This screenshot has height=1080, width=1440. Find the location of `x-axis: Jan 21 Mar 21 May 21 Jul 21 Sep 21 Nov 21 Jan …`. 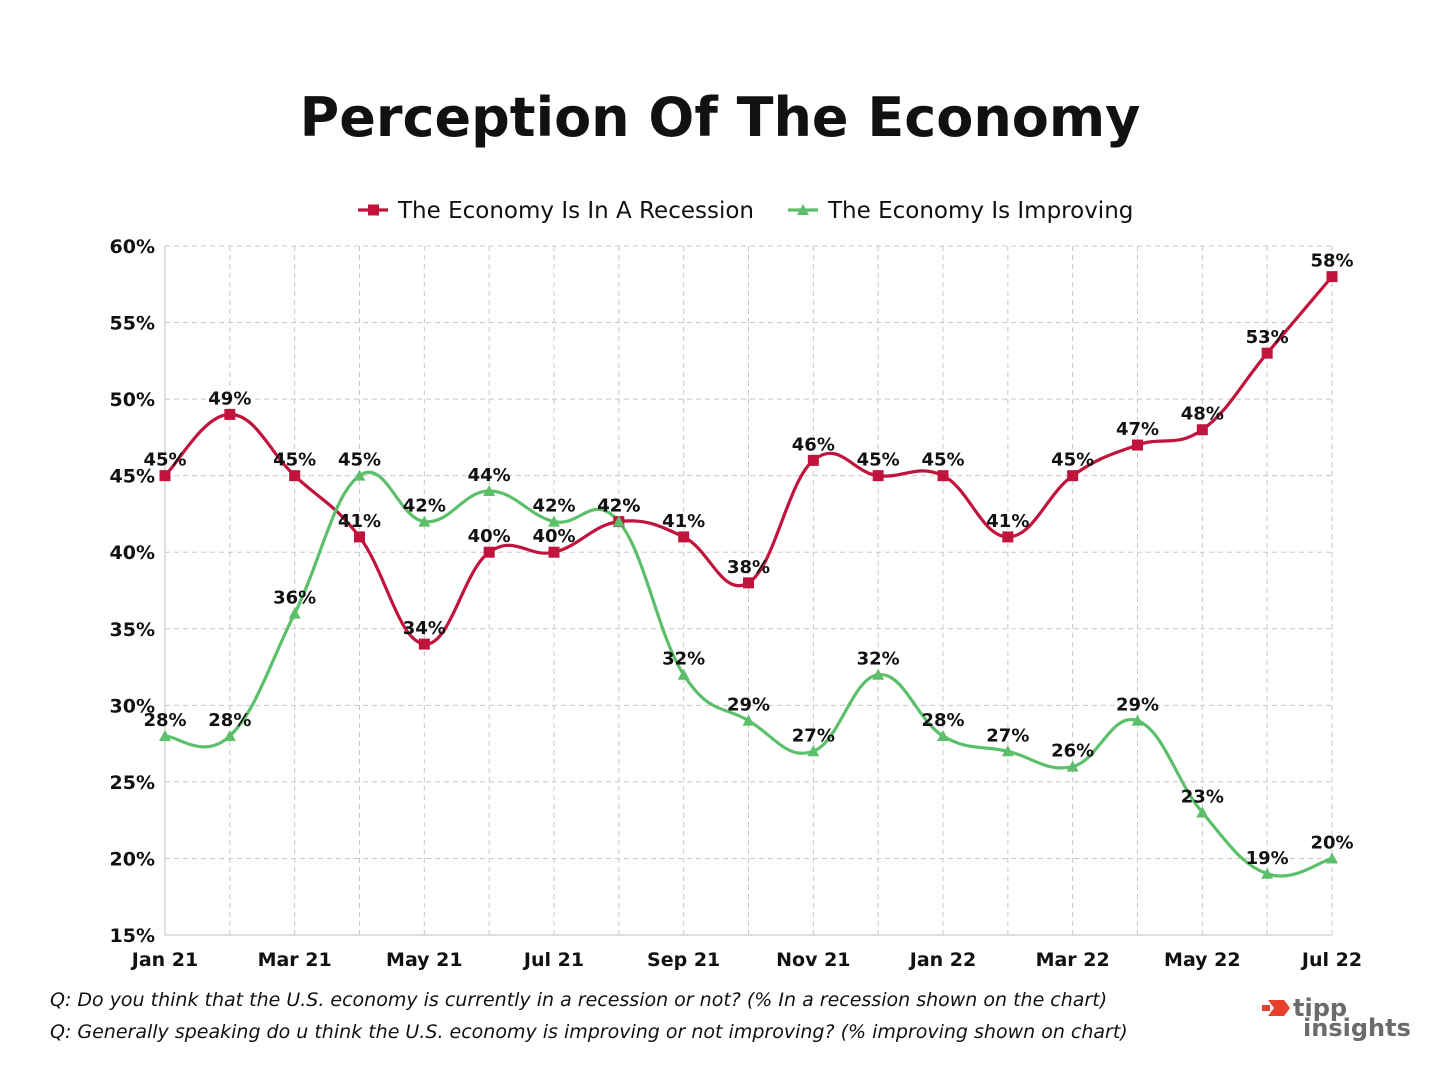

x-axis: Jan 21 Mar 21 May 21 Jul 21 Sep 21 Nov 21 Jan … is located at coordinates (746, 960).